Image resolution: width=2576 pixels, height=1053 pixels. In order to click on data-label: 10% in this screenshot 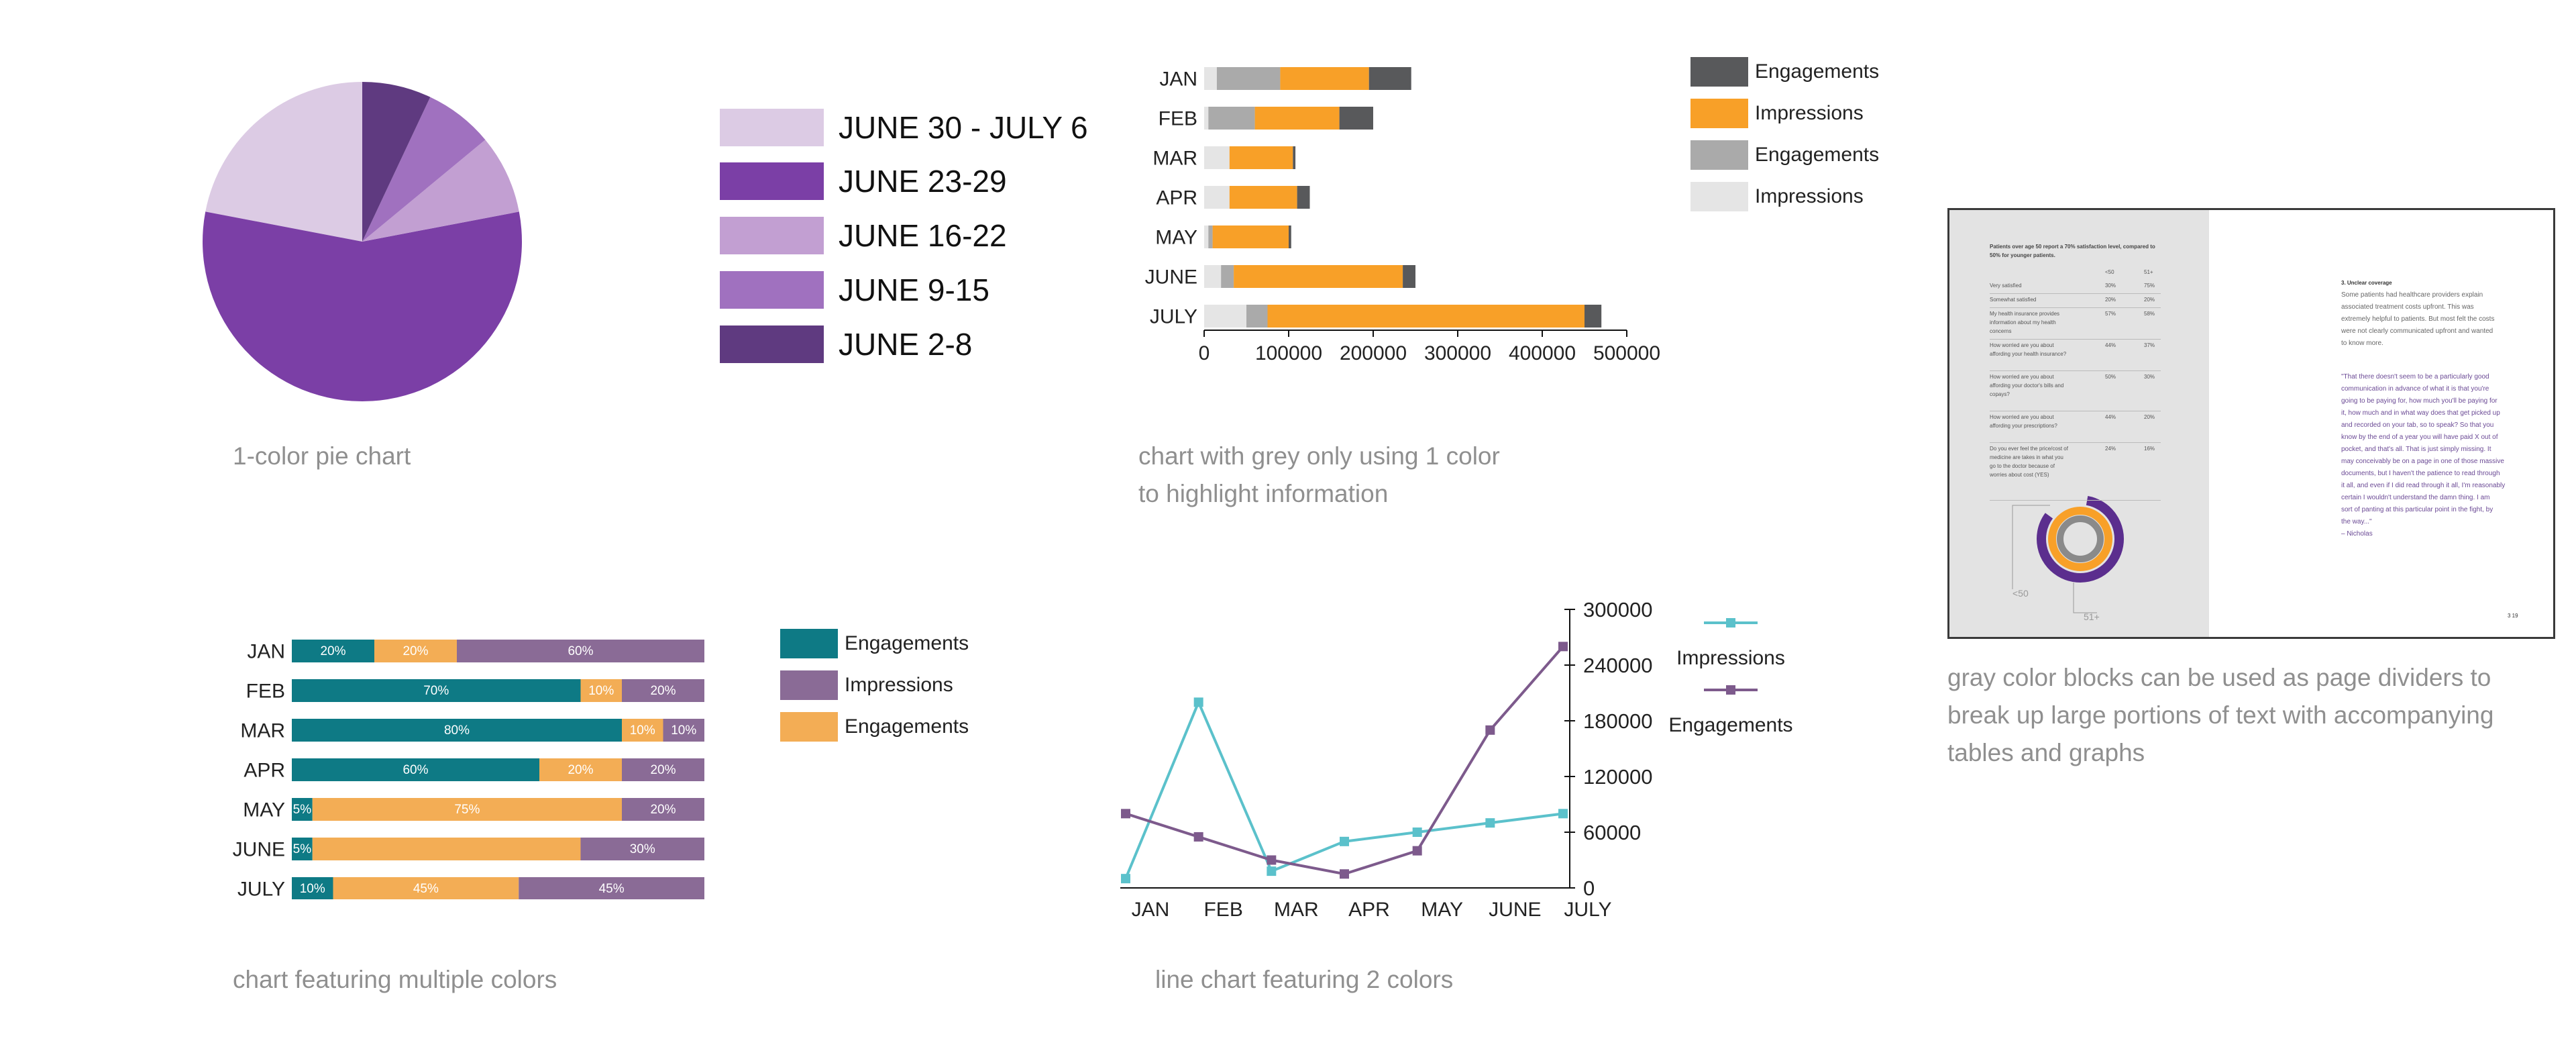, I will do `click(642, 731)`.